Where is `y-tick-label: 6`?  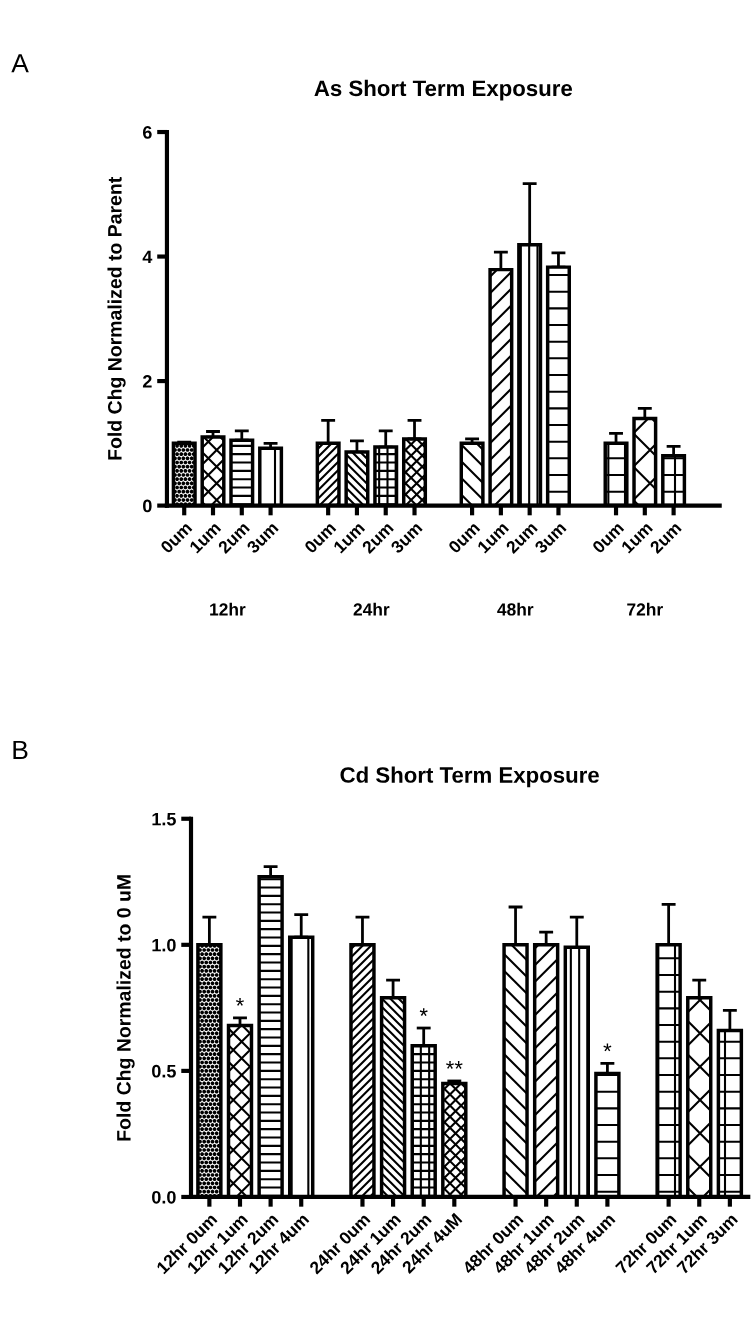
y-tick-label: 6 is located at coordinates (147, 132).